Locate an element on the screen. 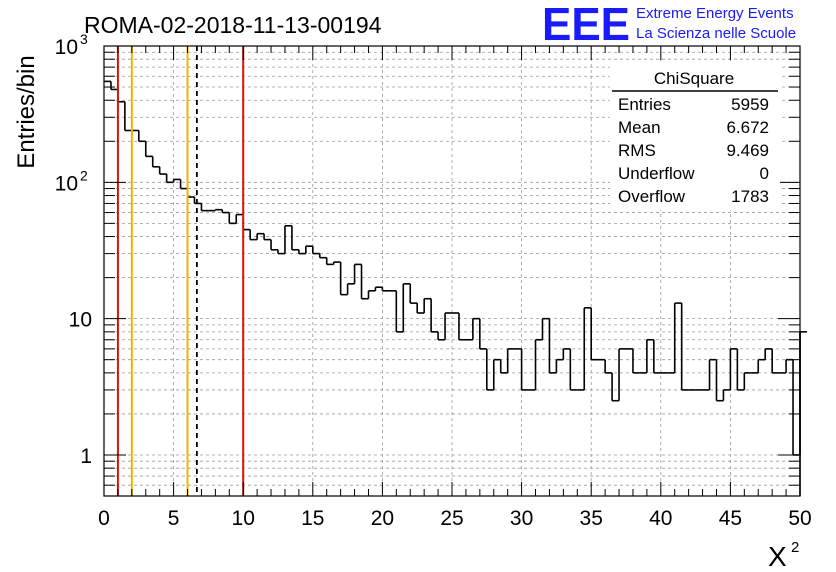 The width and height of the screenshot is (836, 572). x-tick-label: 5 is located at coordinates (174, 518).